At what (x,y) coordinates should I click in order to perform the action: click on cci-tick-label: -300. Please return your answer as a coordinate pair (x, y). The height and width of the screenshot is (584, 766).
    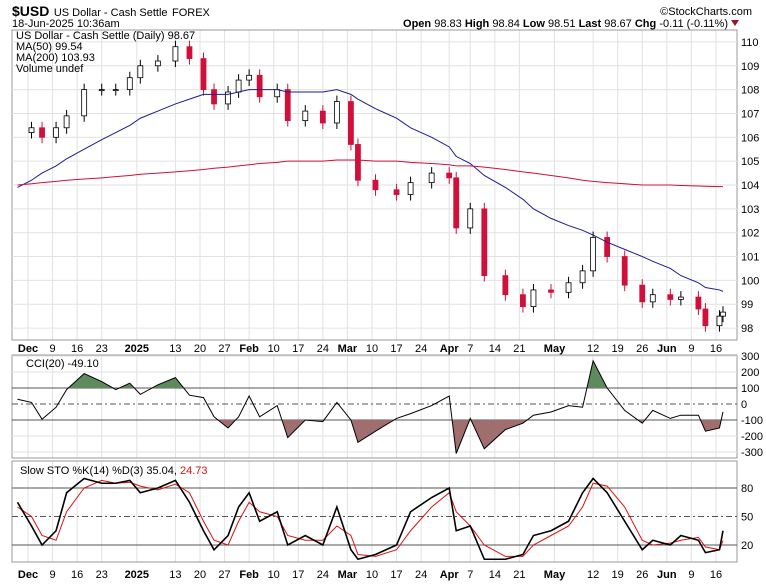
    Looking at the image, I should click on (752, 453).